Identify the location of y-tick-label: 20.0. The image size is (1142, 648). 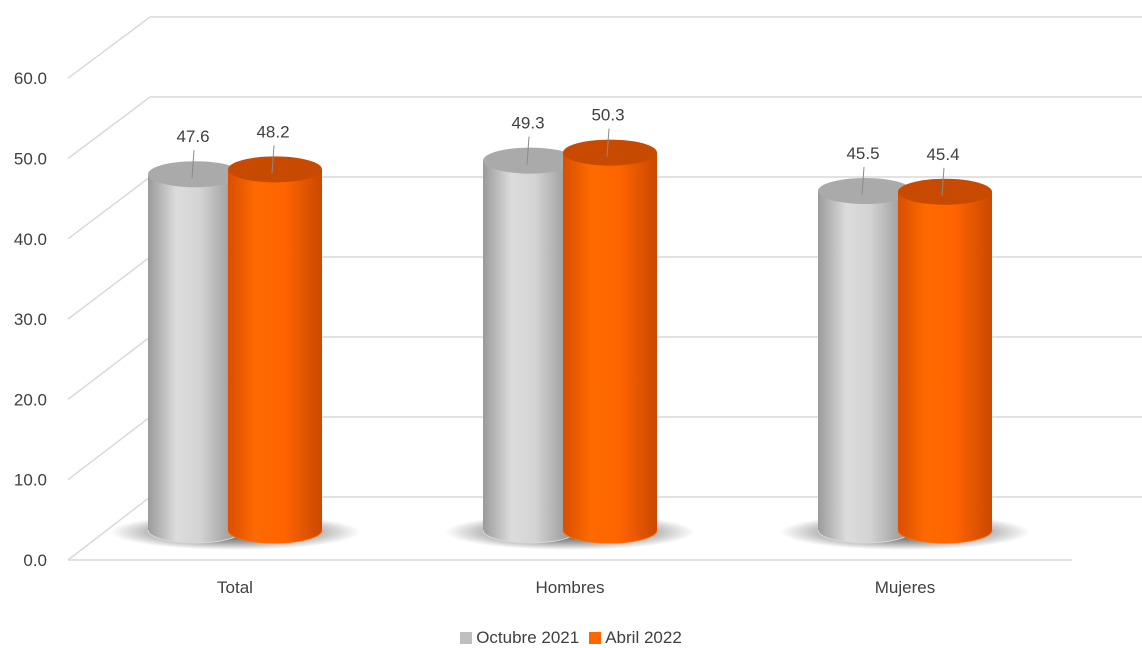
(30, 399).